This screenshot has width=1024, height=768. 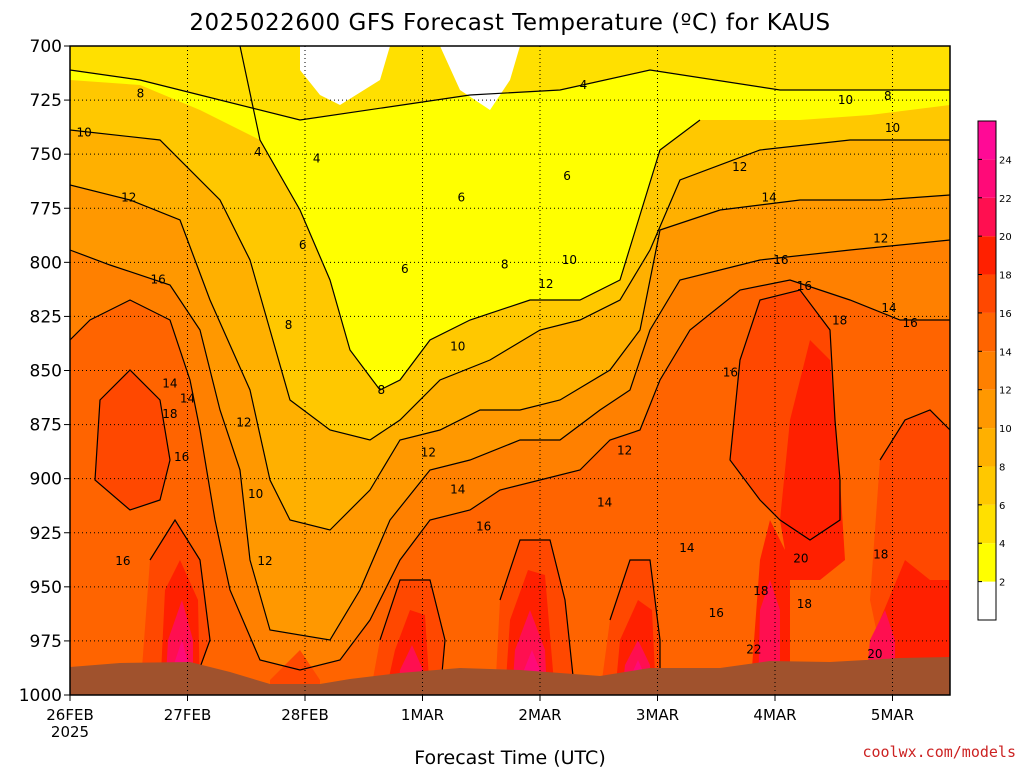 I want to click on colorbar-tick-label: 18, so click(x=1005, y=276).